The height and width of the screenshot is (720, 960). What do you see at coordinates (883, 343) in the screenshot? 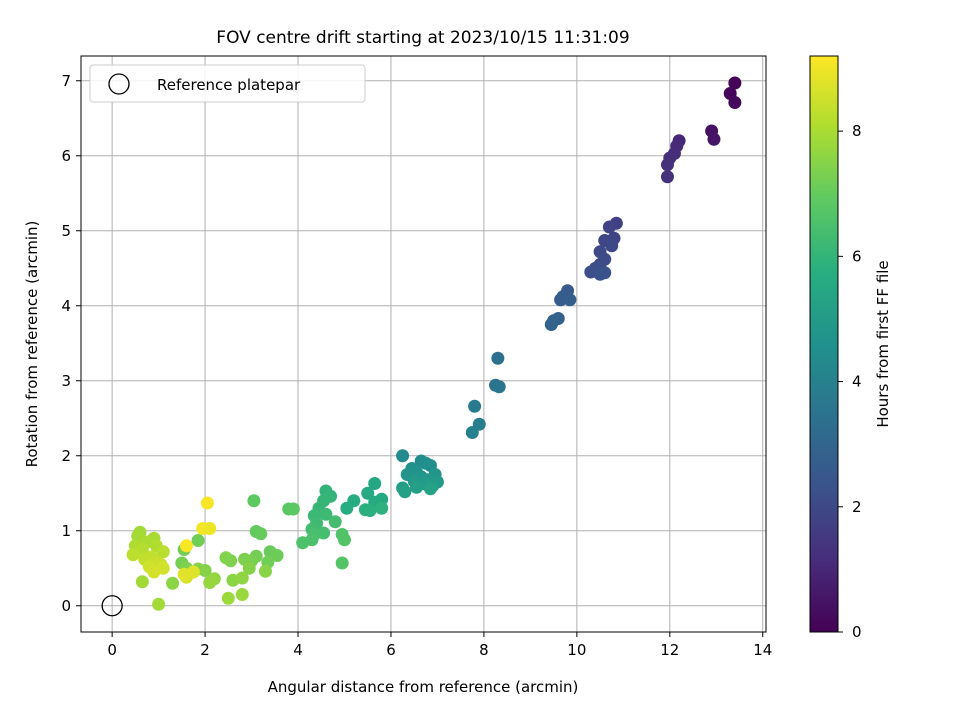
I see `colorbar-label: Hours from first FF file` at bounding box center [883, 343].